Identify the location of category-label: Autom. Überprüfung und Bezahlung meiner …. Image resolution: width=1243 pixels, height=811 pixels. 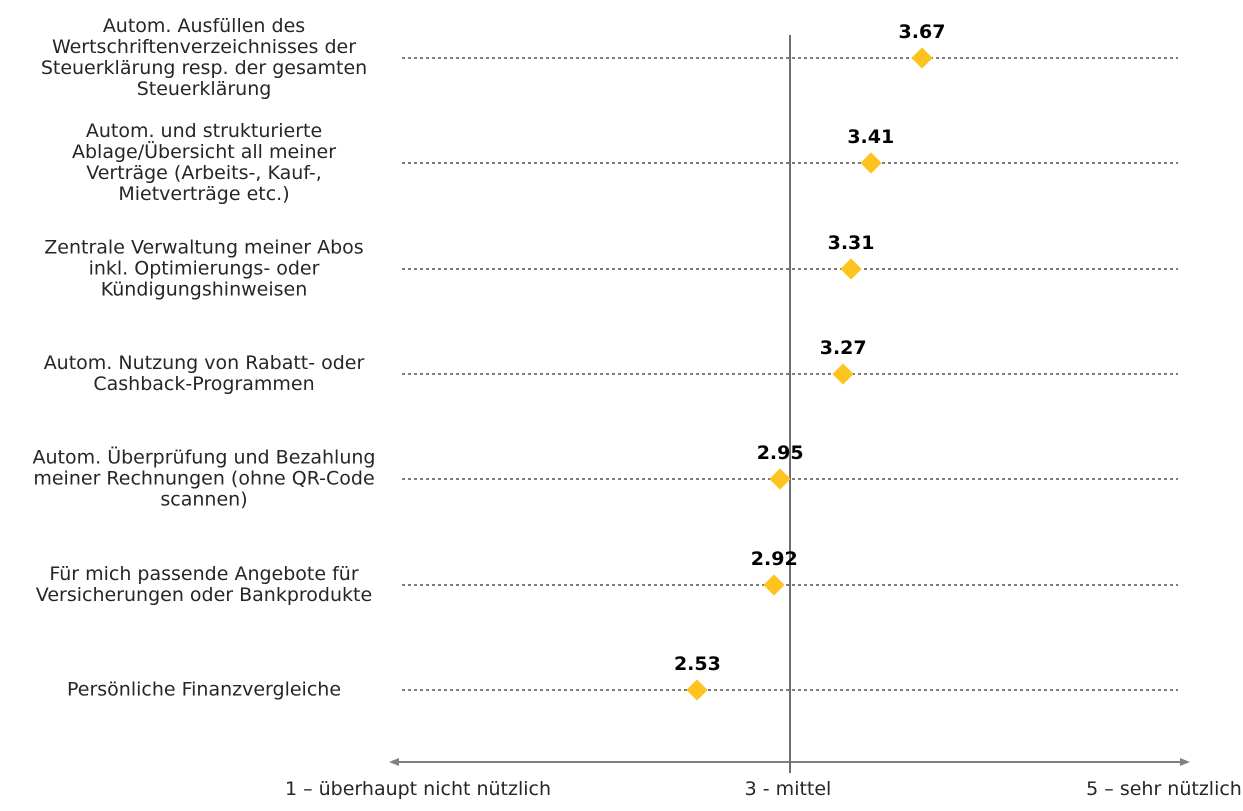
(204, 478).